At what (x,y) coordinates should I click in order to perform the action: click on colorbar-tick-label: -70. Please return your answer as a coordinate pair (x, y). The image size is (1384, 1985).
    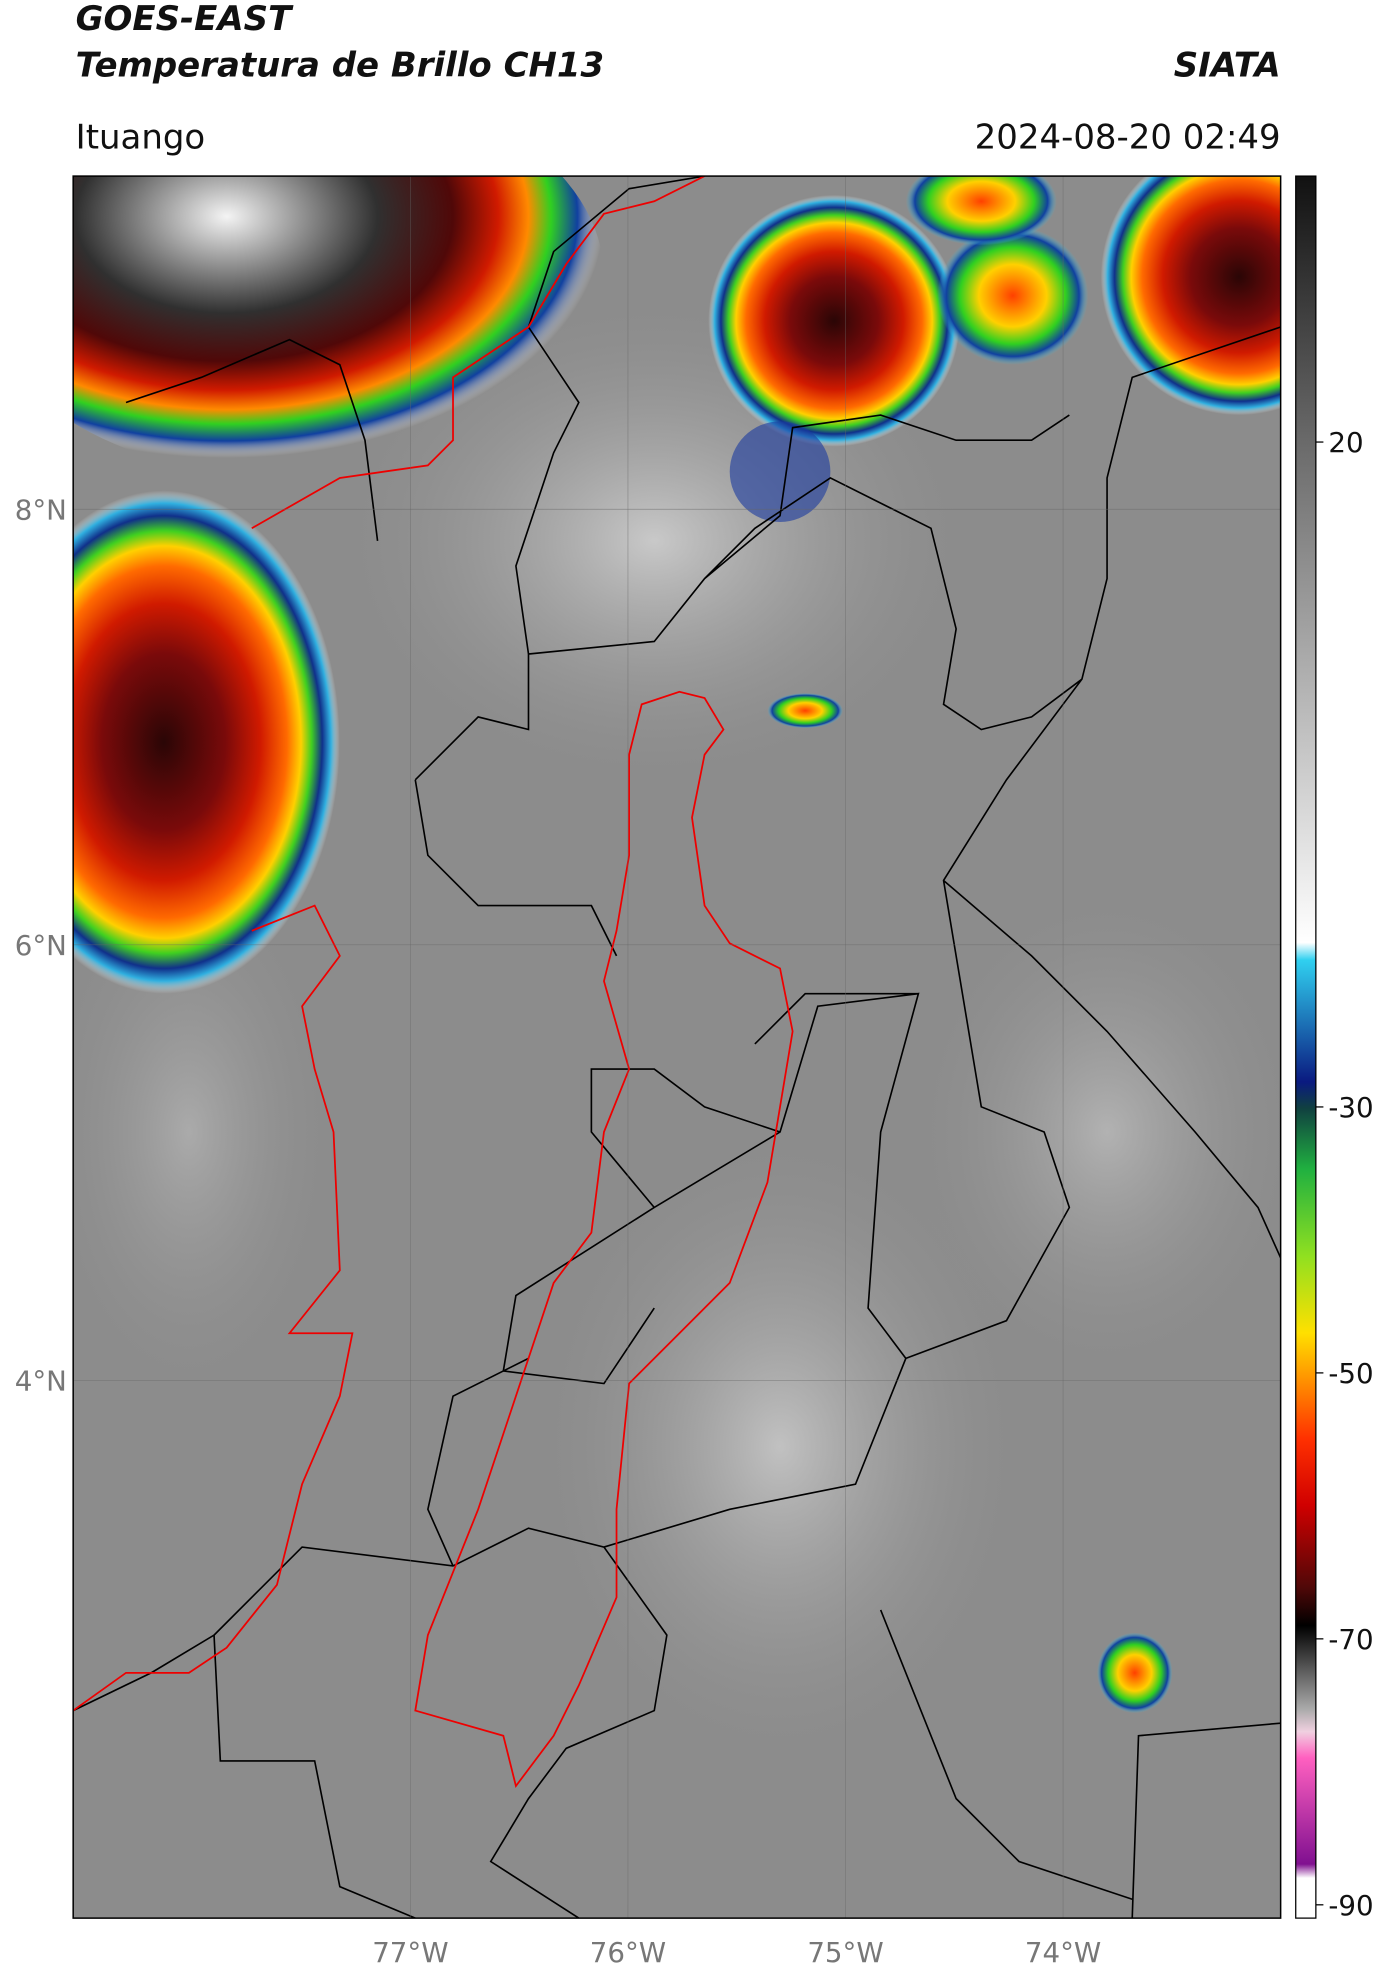
    Looking at the image, I should click on (1350, 1639).